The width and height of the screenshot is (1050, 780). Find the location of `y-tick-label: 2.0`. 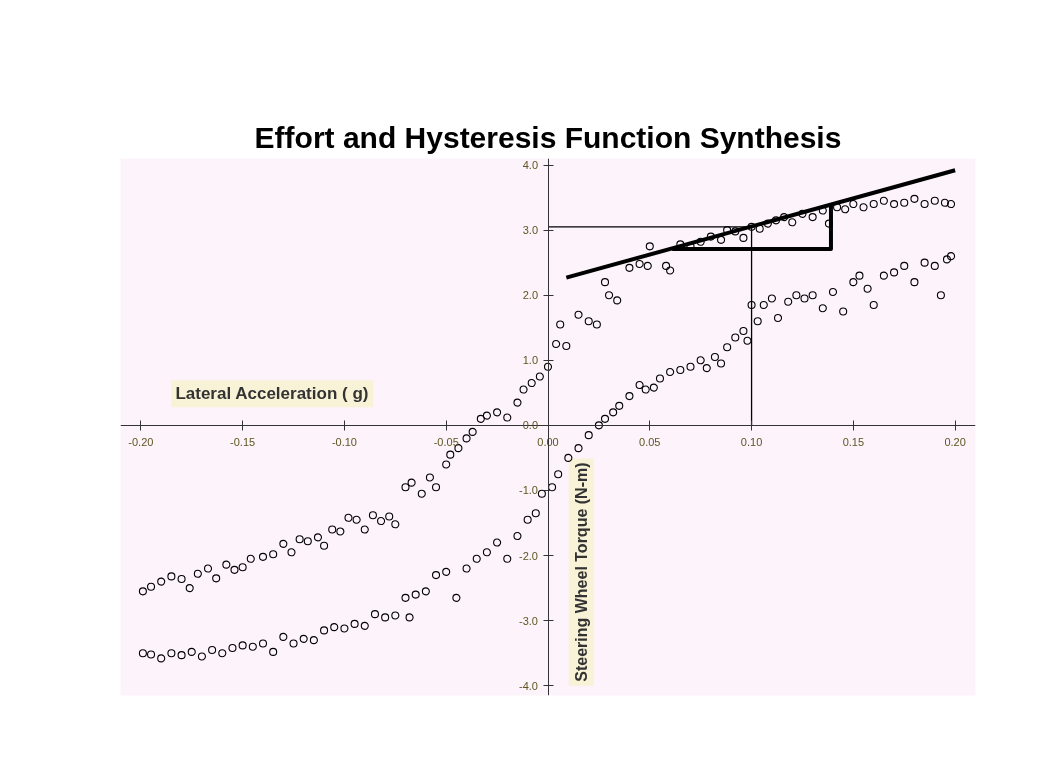

y-tick-label: 2.0 is located at coordinates (530, 295).